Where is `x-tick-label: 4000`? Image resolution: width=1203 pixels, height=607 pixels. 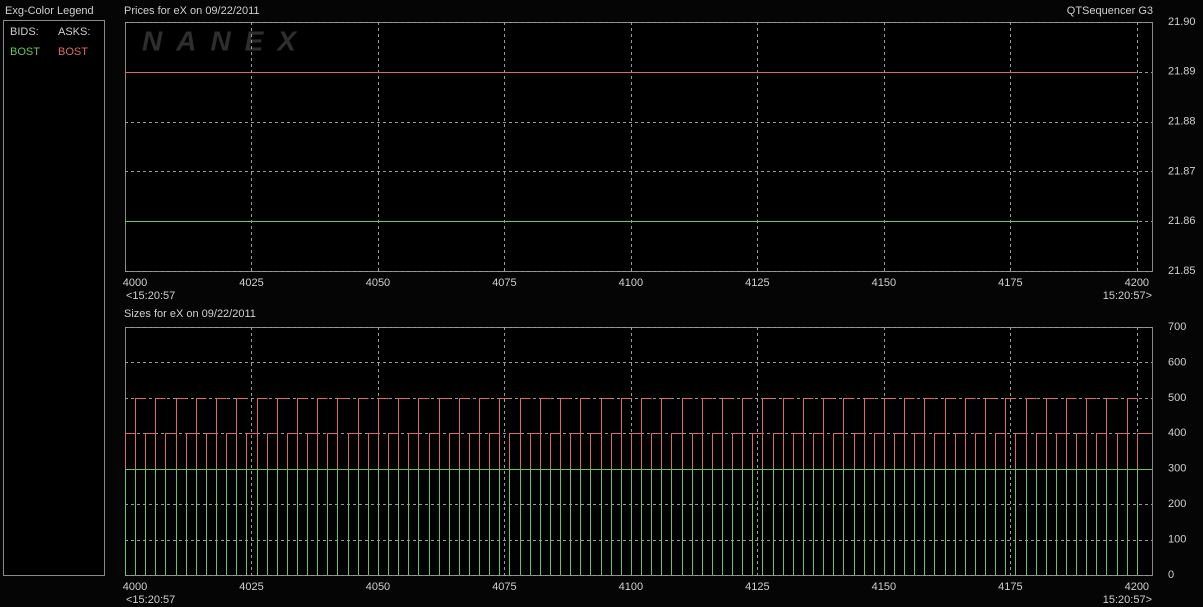
x-tick-label: 4000 is located at coordinates (135, 283).